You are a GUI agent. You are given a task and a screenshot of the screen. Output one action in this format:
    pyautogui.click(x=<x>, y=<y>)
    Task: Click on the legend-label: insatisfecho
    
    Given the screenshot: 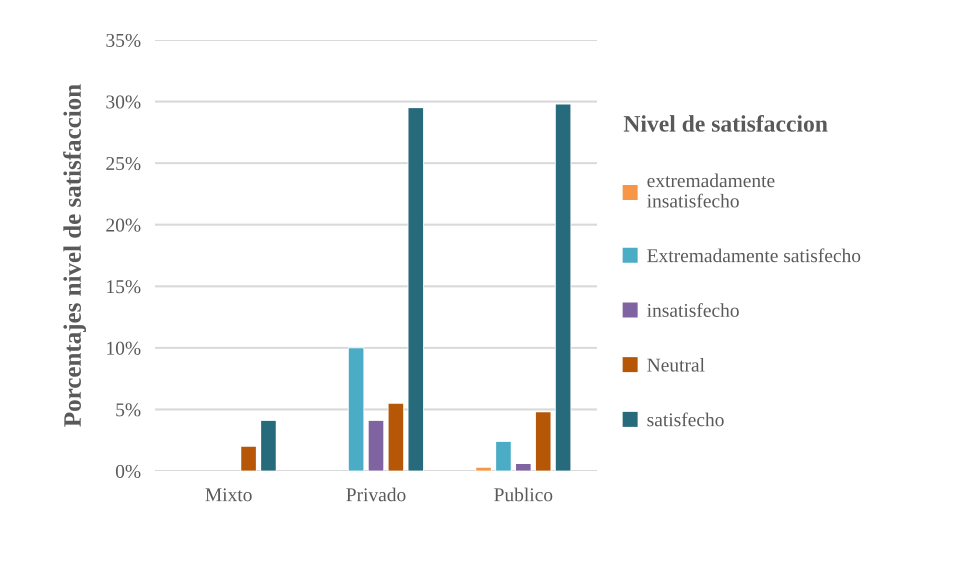 What is the action you would take?
    pyautogui.click(x=693, y=310)
    